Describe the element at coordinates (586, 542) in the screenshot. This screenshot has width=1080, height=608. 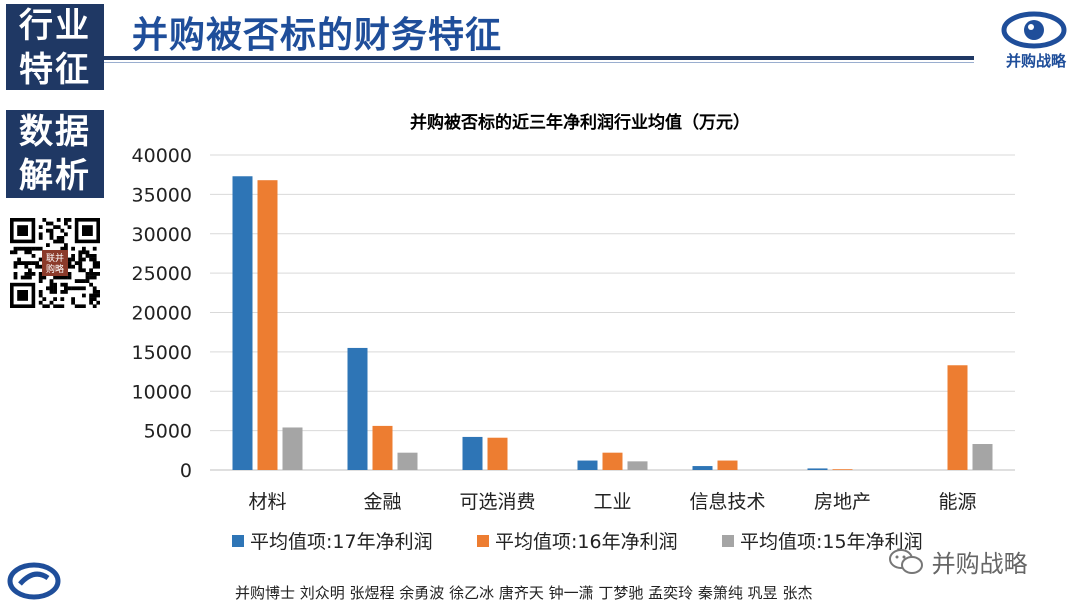
I see `legend-label: 平均值项:16年净利润` at that location.